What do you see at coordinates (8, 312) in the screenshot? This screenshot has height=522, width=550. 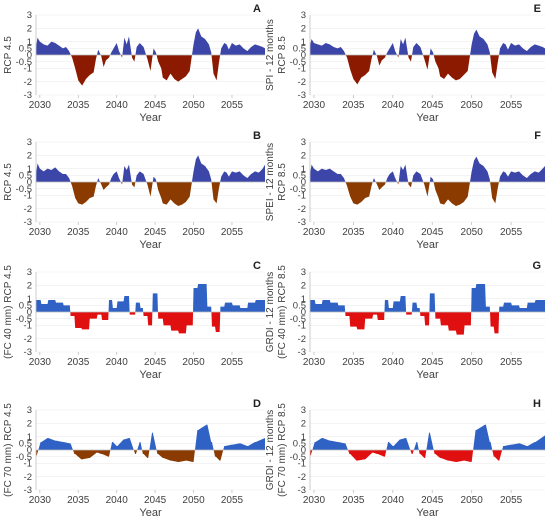 I see `y-axis-title: (FC 40 mm) RCP 4.5` at bounding box center [8, 312].